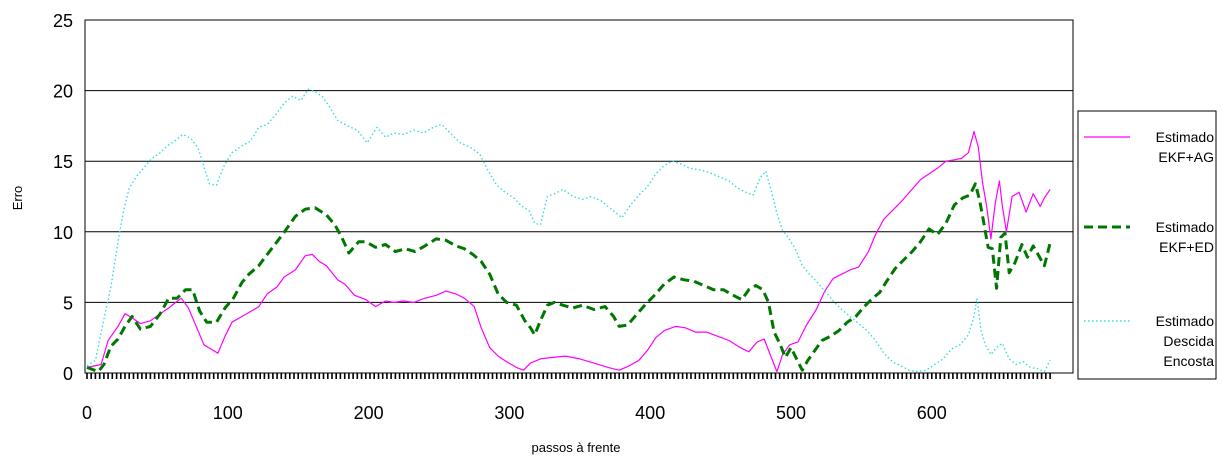  Describe the element at coordinates (1186, 157) in the screenshot. I see `legend-label: EKF+AG` at that location.